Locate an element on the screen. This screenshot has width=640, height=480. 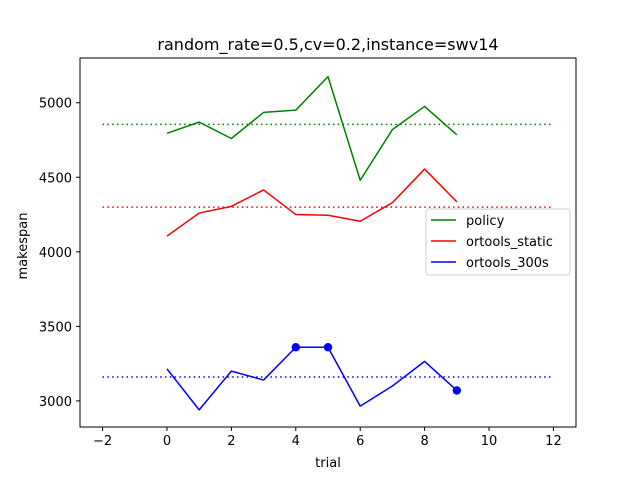
legend: policy ortools_static ortools_300s is located at coordinates (498, 242).